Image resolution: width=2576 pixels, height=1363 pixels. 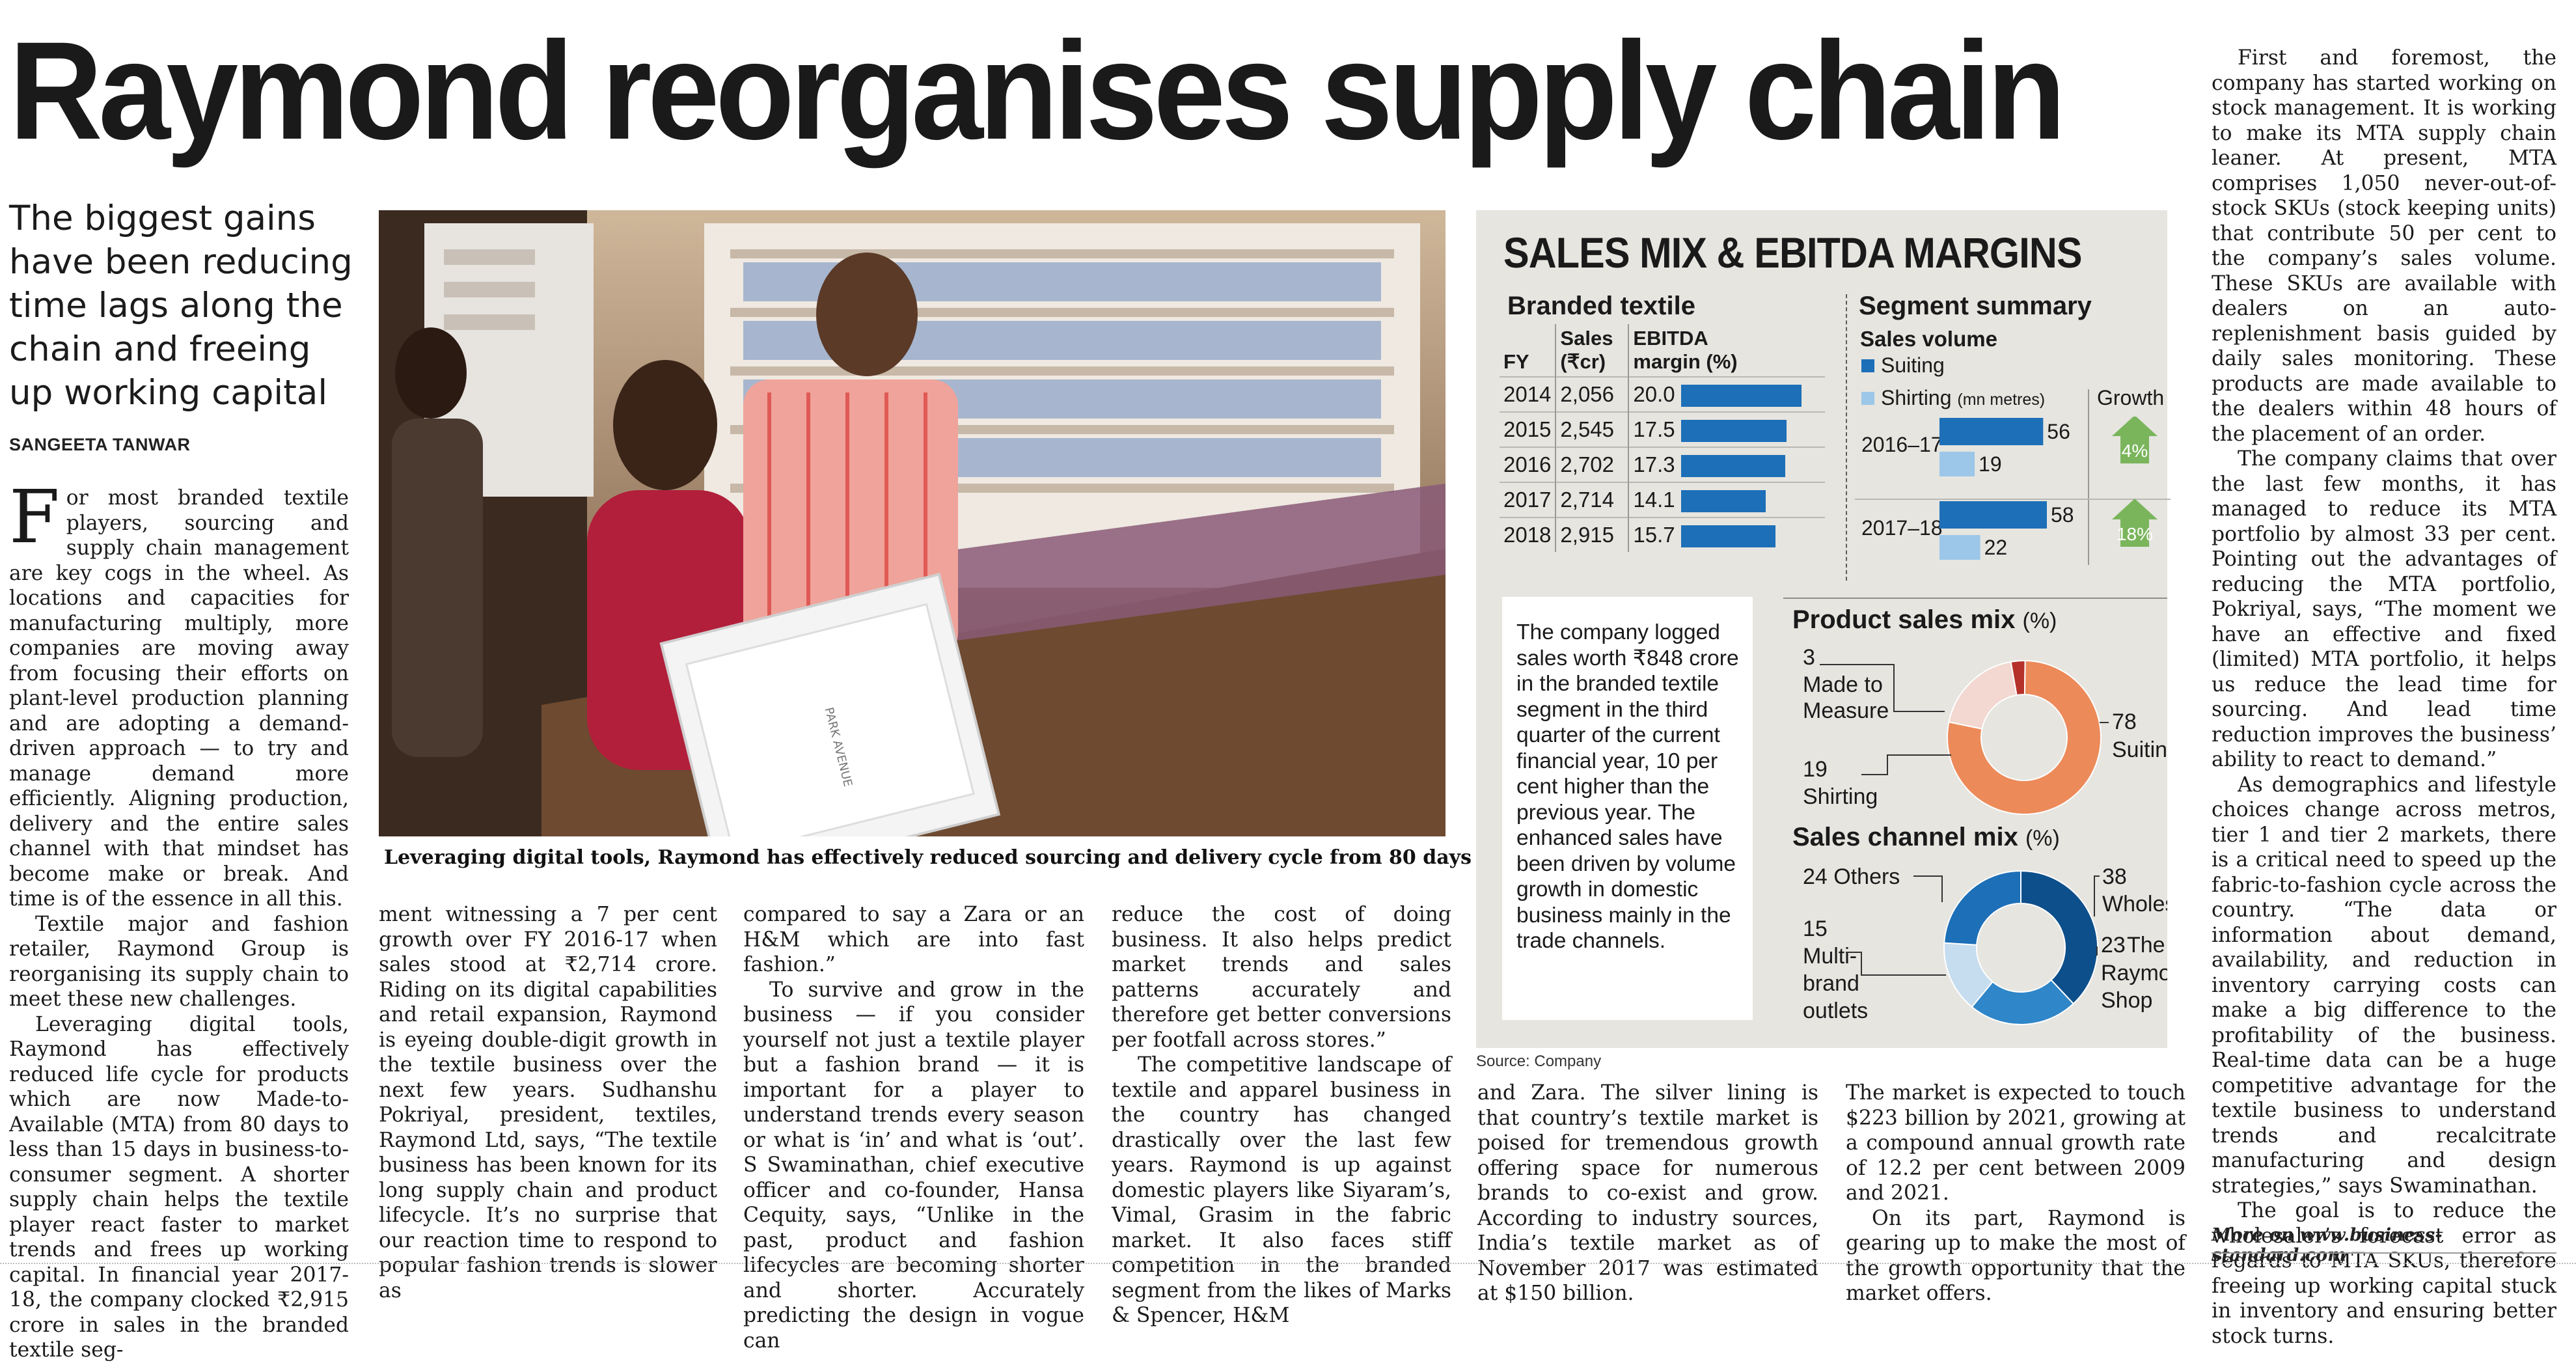 What do you see at coordinates (2146, 945) in the screenshot?
I see `slice-label: The` at bounding box center [2146, 945].